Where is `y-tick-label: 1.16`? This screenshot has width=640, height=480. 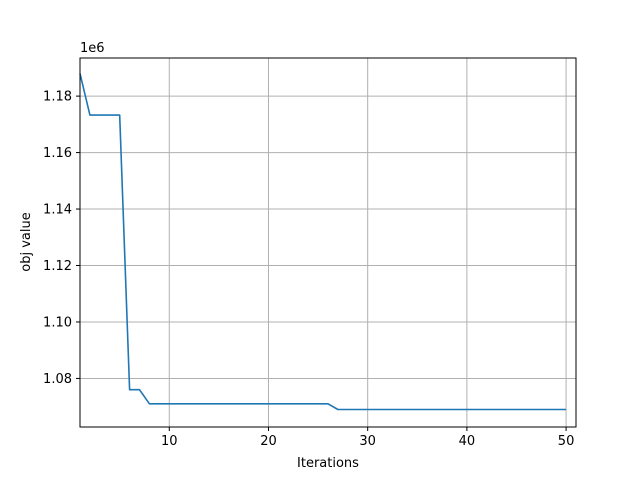 y-tick-label: 1.16 is located at coordinates (57, 153).